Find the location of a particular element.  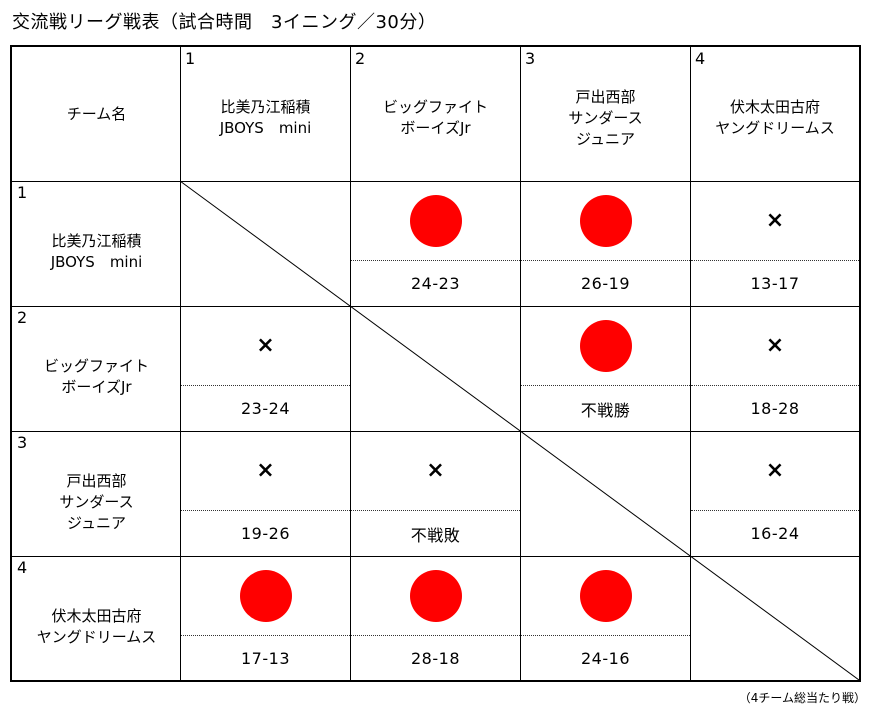

result-cell: × 不戦敗 is located at coordinates (435, 494).